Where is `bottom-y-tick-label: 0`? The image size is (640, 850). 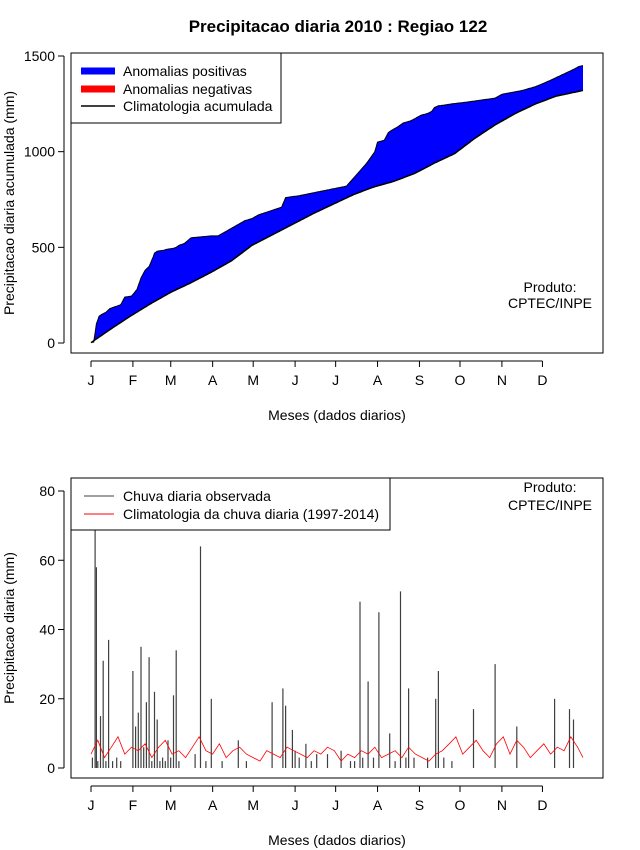 bottom-y-tick-label: 0 is located at coordinates (51, 768).